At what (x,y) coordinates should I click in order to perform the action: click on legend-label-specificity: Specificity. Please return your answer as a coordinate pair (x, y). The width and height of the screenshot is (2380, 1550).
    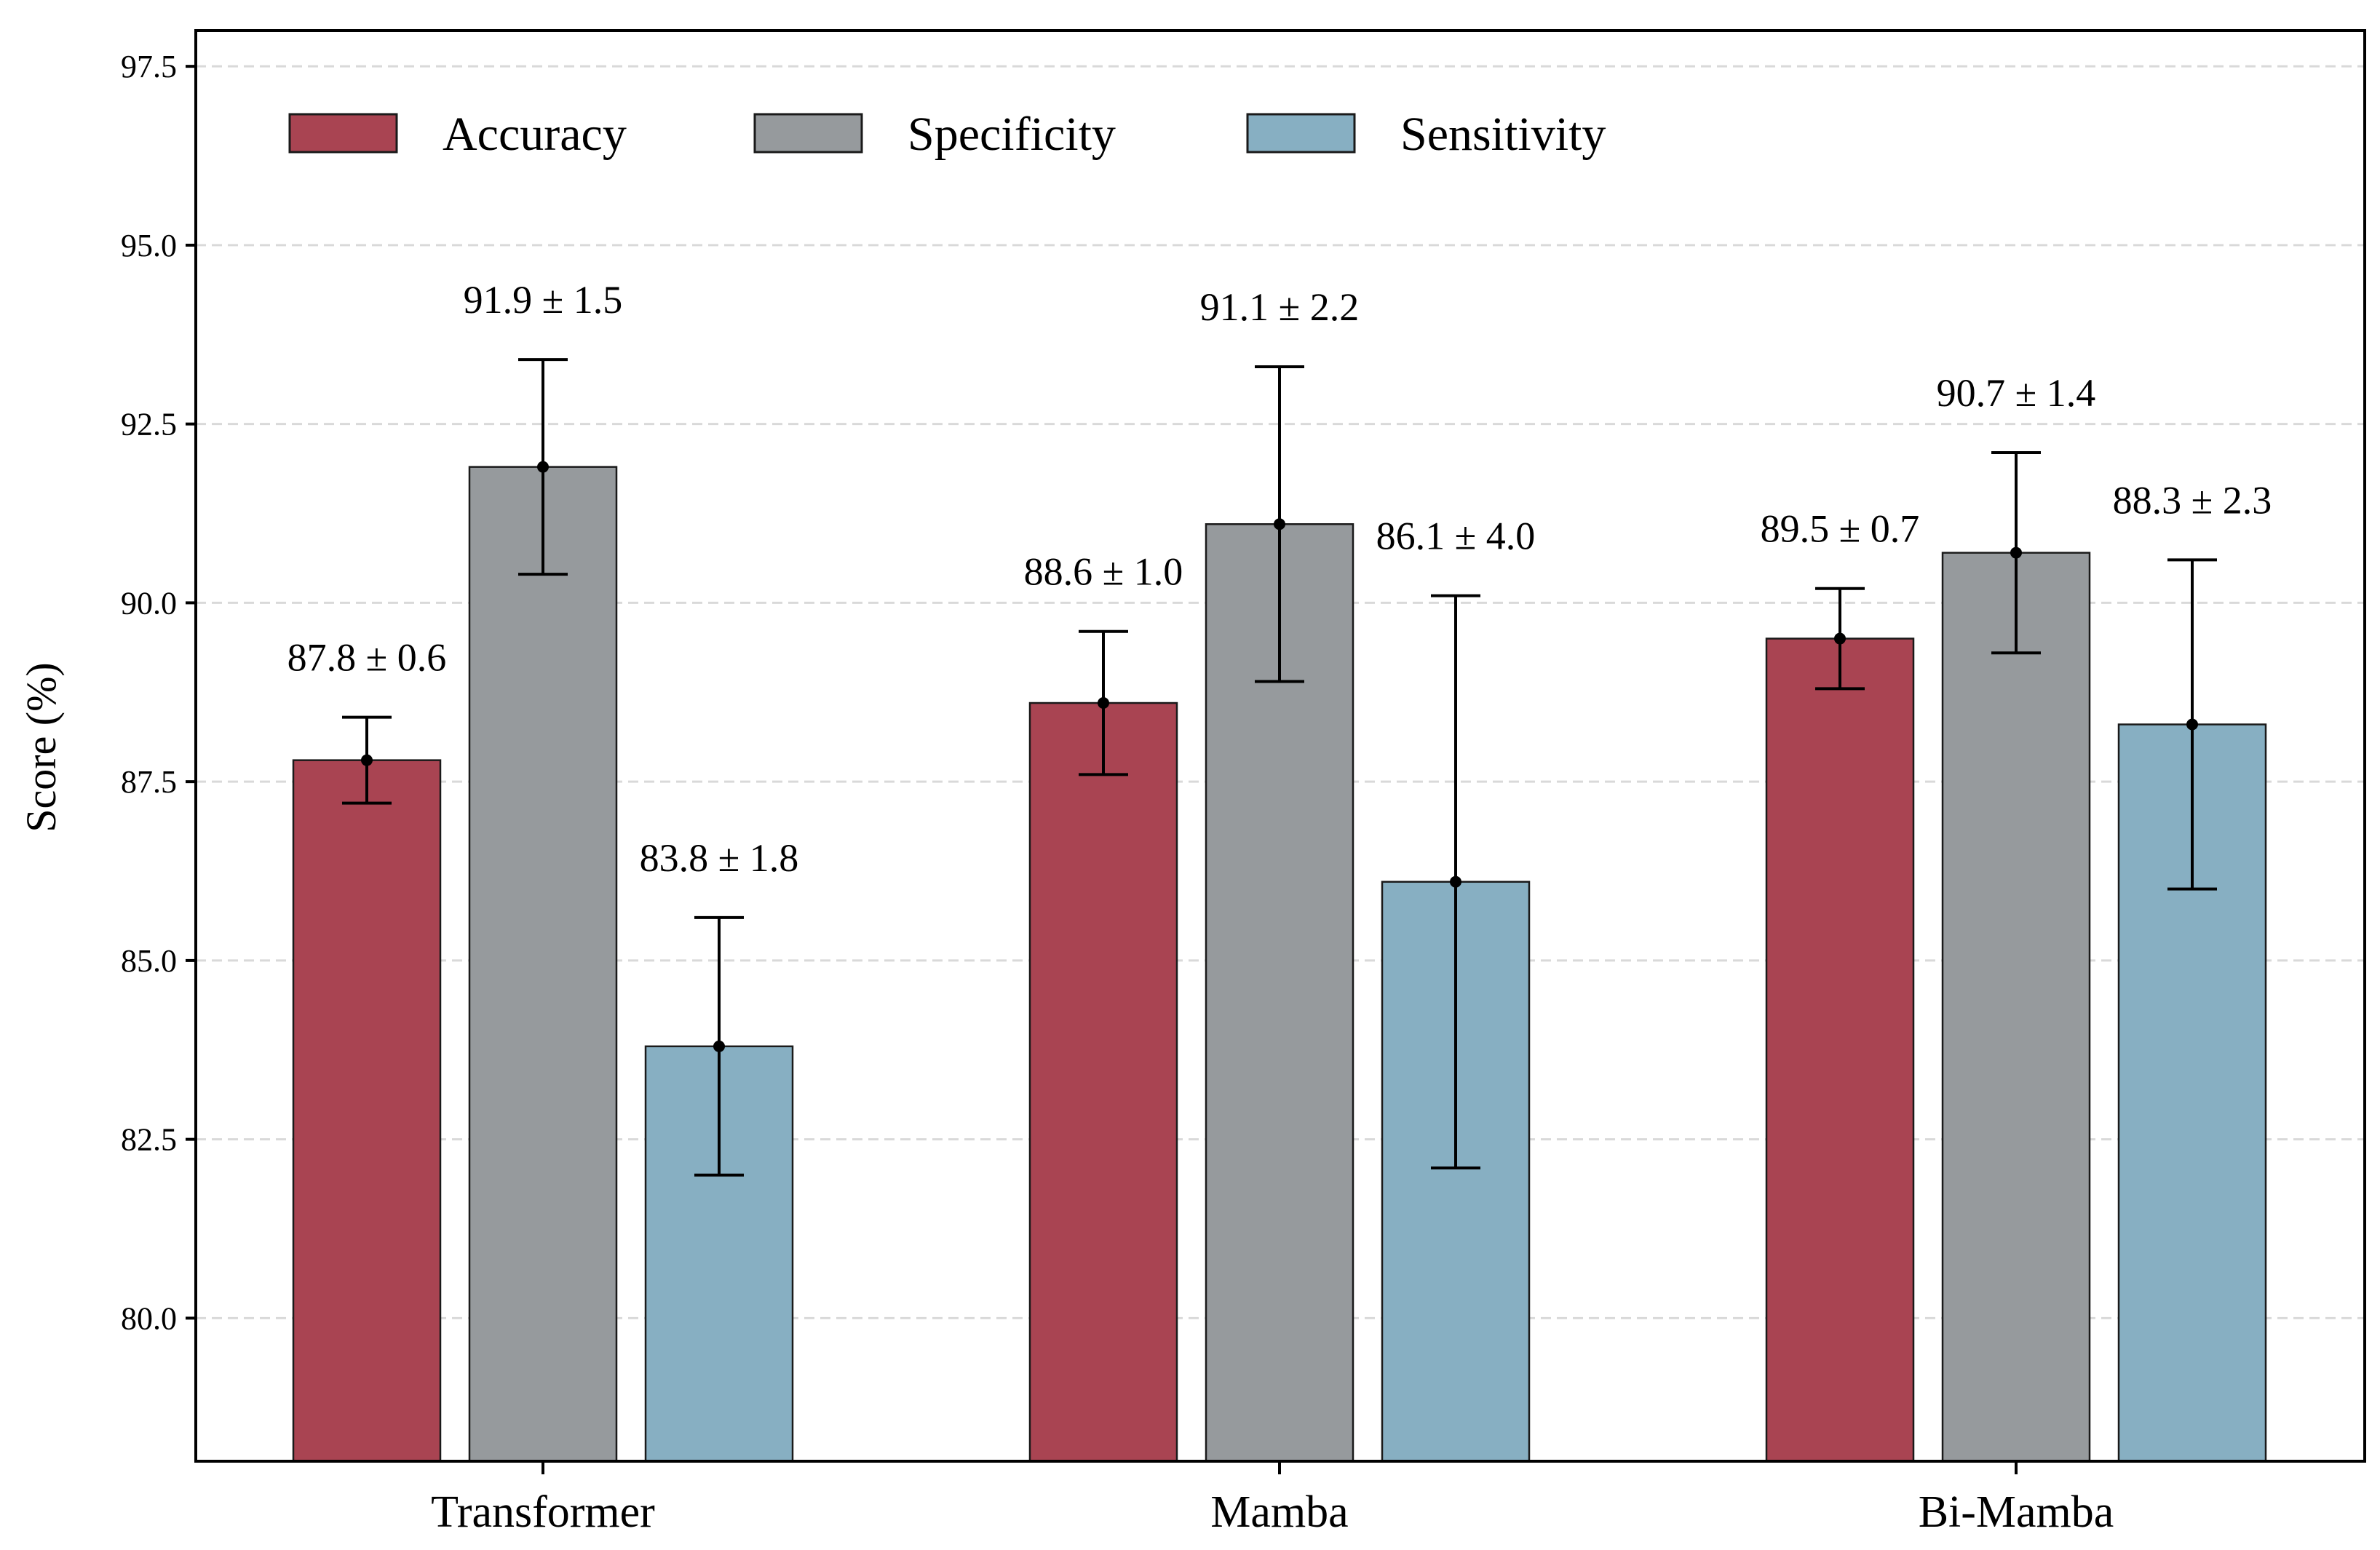
    Looking at the image, I should click on (1012, 134).